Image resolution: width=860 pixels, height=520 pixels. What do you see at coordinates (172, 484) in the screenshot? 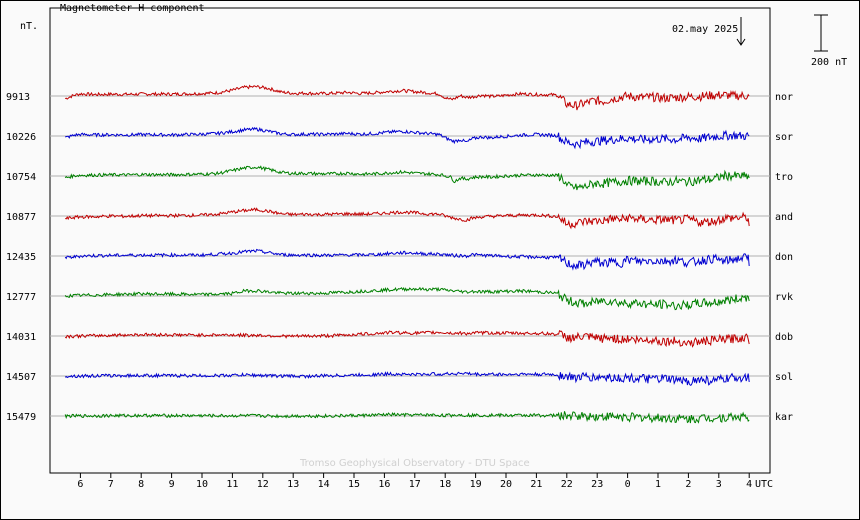
I see `x-tick-label: 9` at bounding box center [172, 484].